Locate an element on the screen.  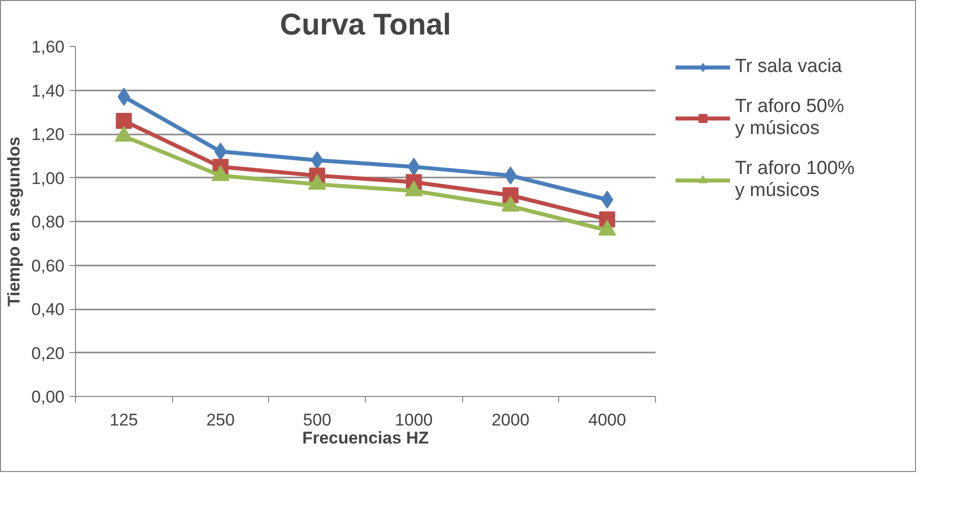
legend-label: Tr aforo 50% y músicos is located at coordinates (789, 118).